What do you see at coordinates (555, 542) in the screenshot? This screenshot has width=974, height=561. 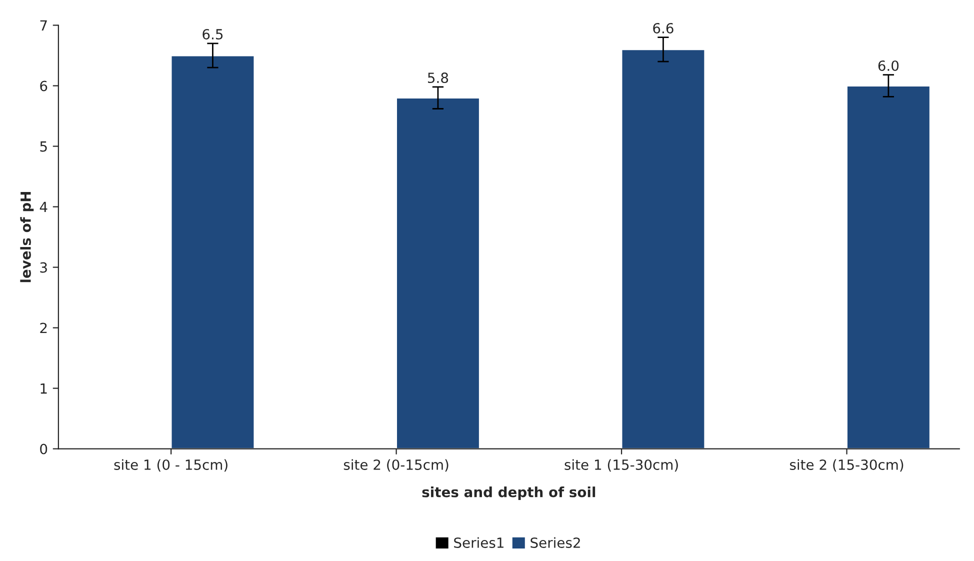 I see `legend-label: Series2` at bounding box center [555, 542].